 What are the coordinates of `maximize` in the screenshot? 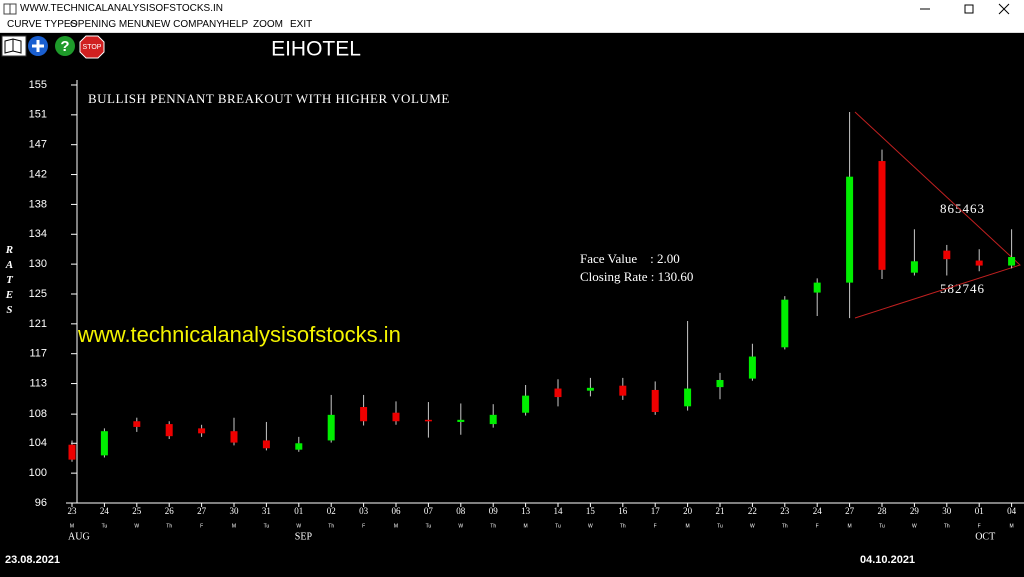 It's located at (969, 9).